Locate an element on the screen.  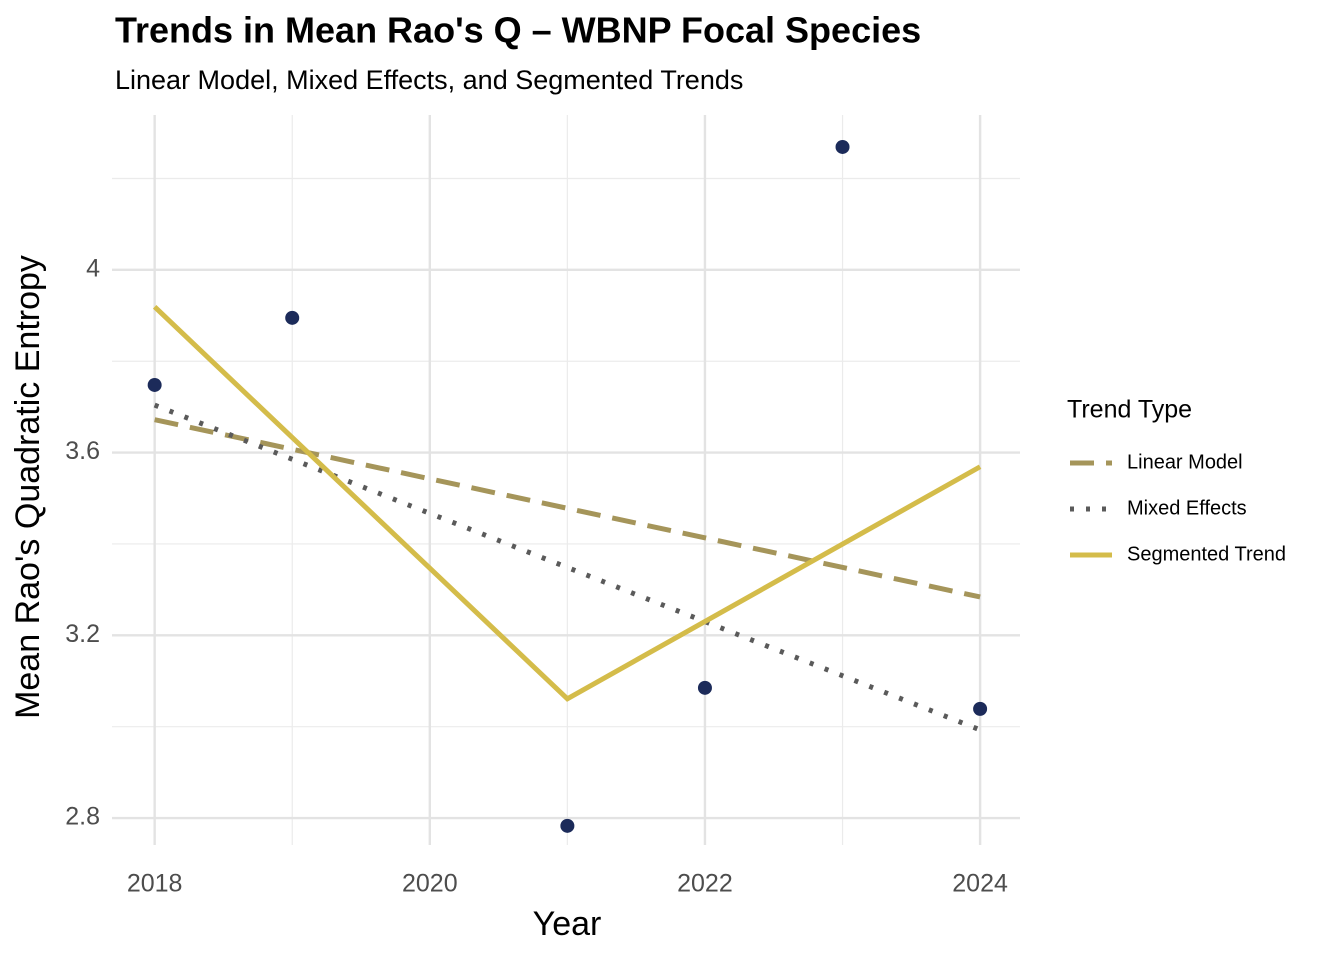
y-tick-label: 3.2 is located at coordinates (82, 634).